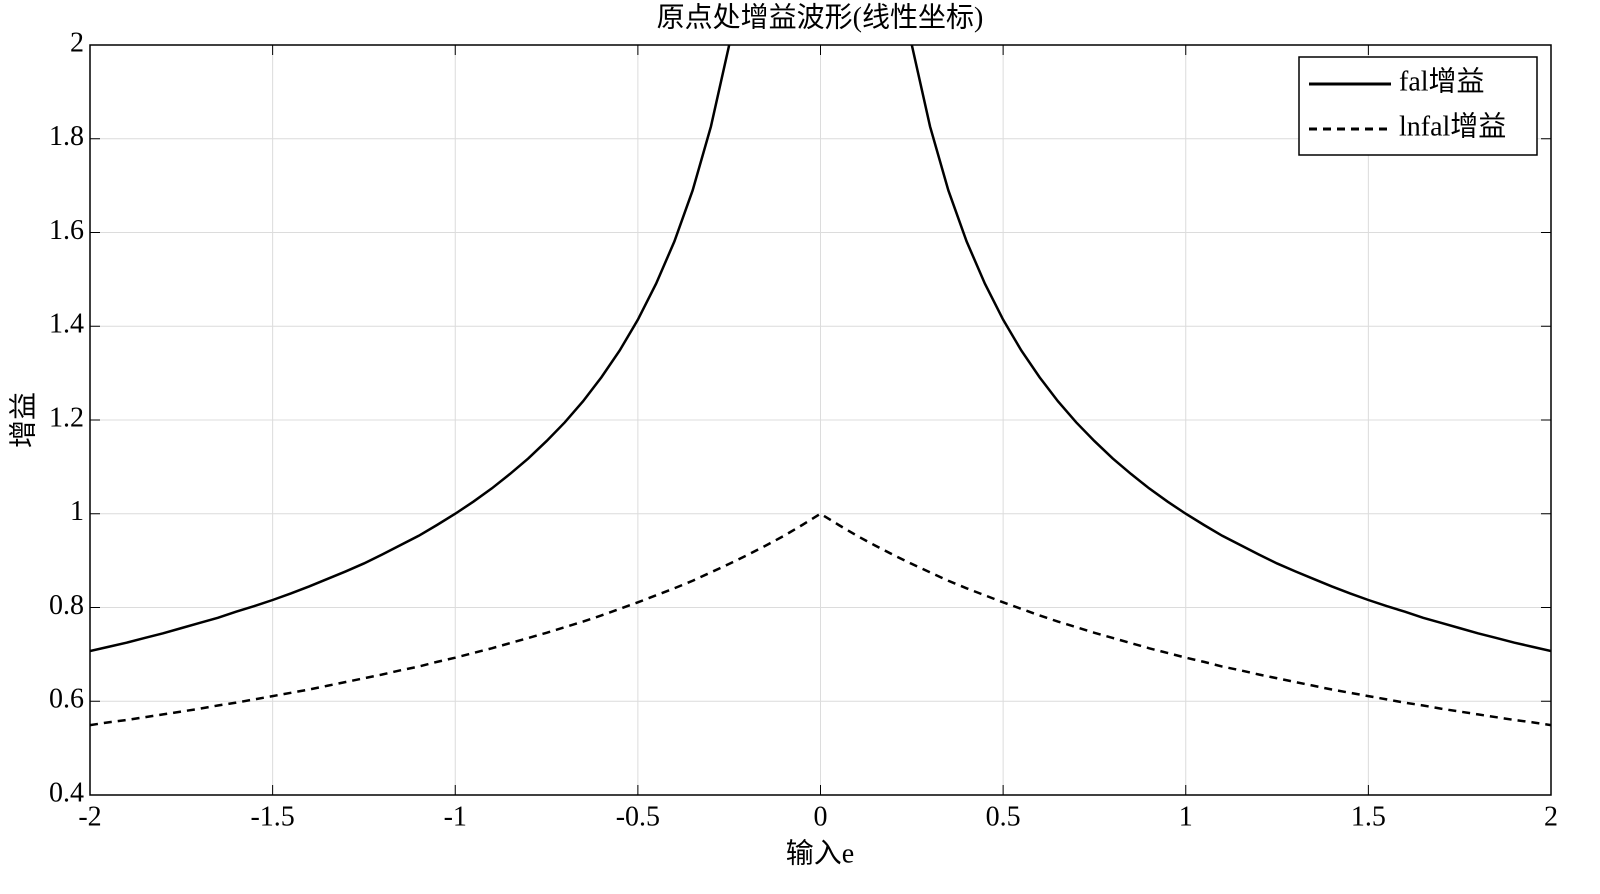 The image size is (1600, 894). What do you see at coordinates (66, 230) in the screenshot?
I see `y-tick-label: 1.6` at bounding box center [66, 230].